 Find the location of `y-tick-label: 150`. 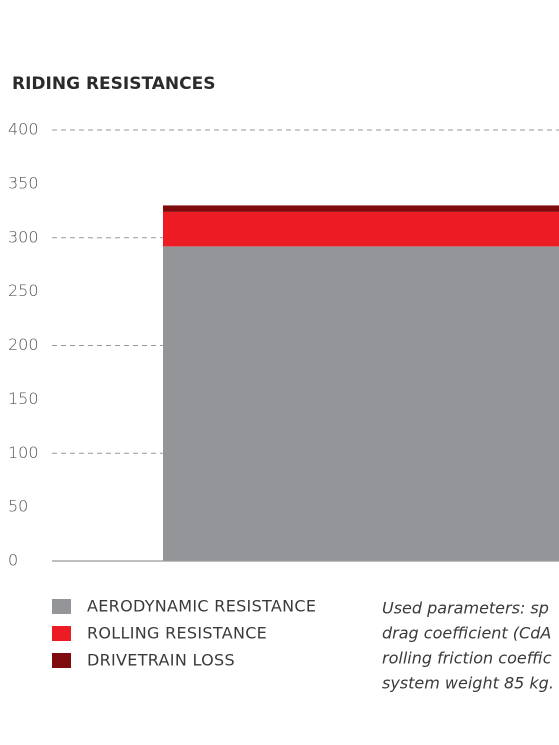

y-tick-label: 150 is located at coordinates (23, 398).